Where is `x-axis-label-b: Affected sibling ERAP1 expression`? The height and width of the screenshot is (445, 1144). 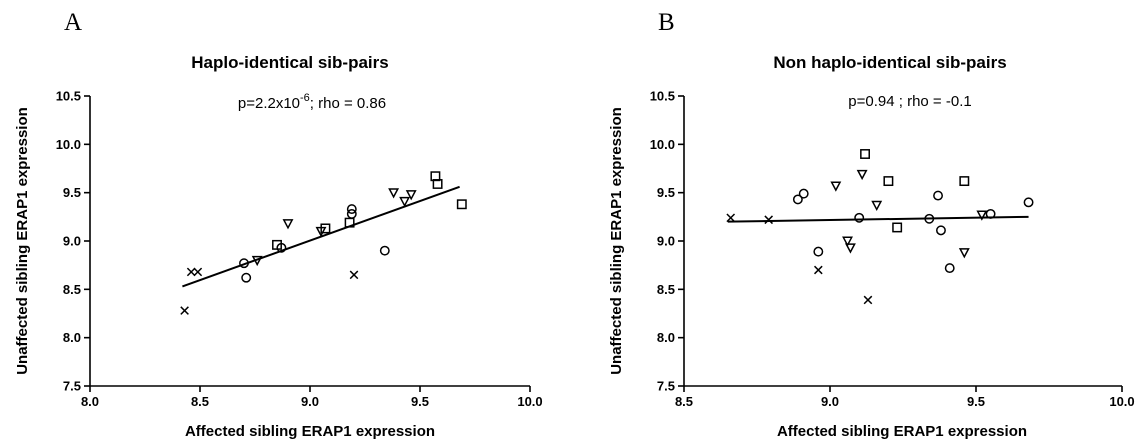
x-axis-label-b: Affected sibling ERAP1 expression is located at coordinates (902, 431).